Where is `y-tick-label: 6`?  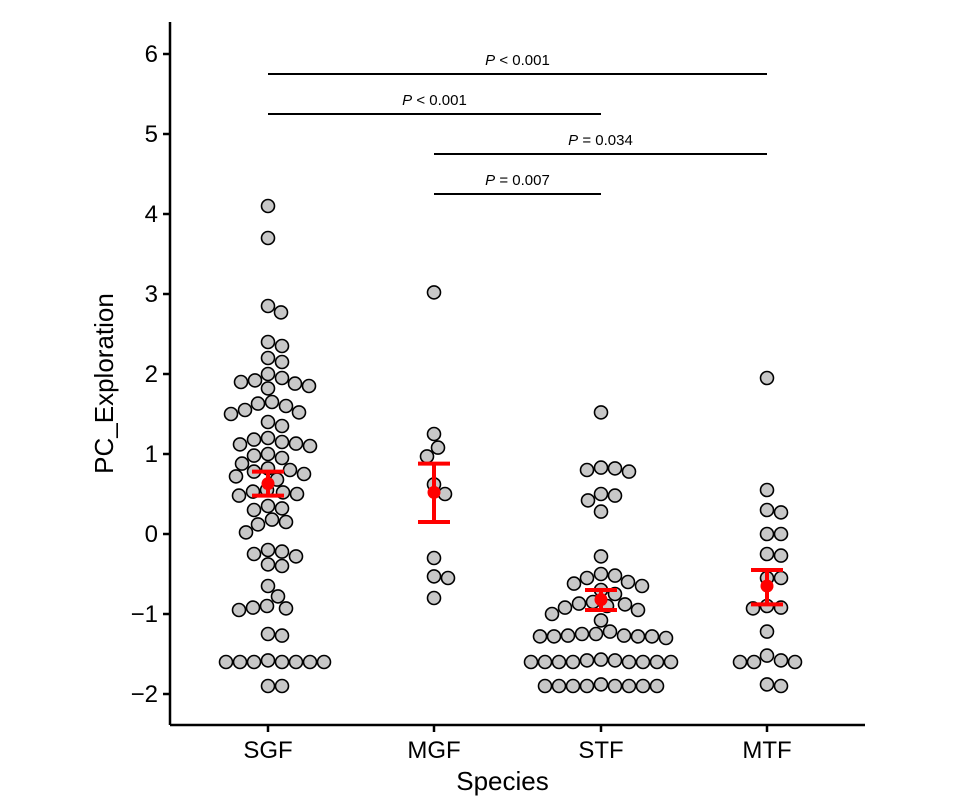
y-tick-label: 6 is located at coordinates (151, 54).